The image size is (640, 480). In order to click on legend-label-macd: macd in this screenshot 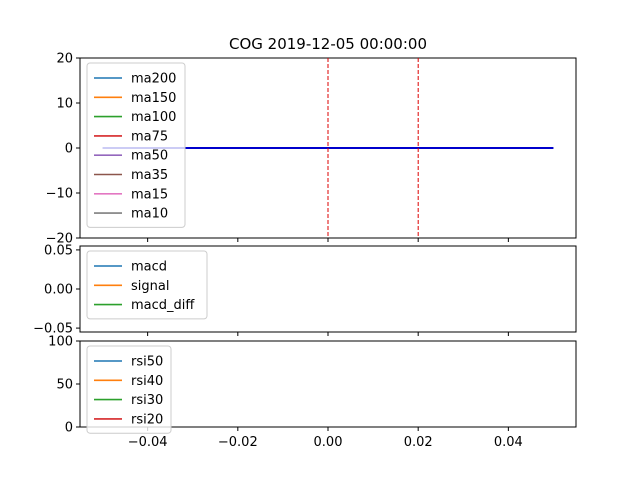, I will do `click(149, 267)`.